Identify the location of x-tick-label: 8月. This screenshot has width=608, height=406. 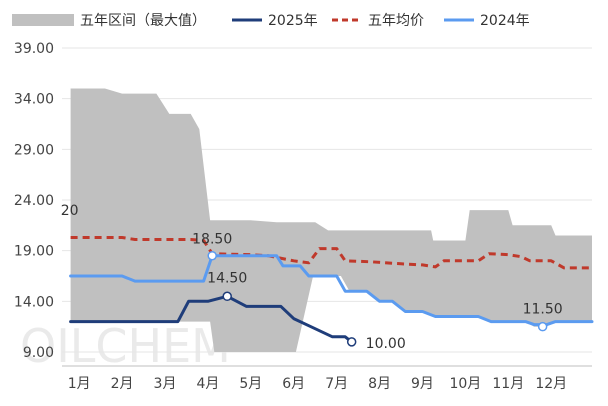
(379, 384).